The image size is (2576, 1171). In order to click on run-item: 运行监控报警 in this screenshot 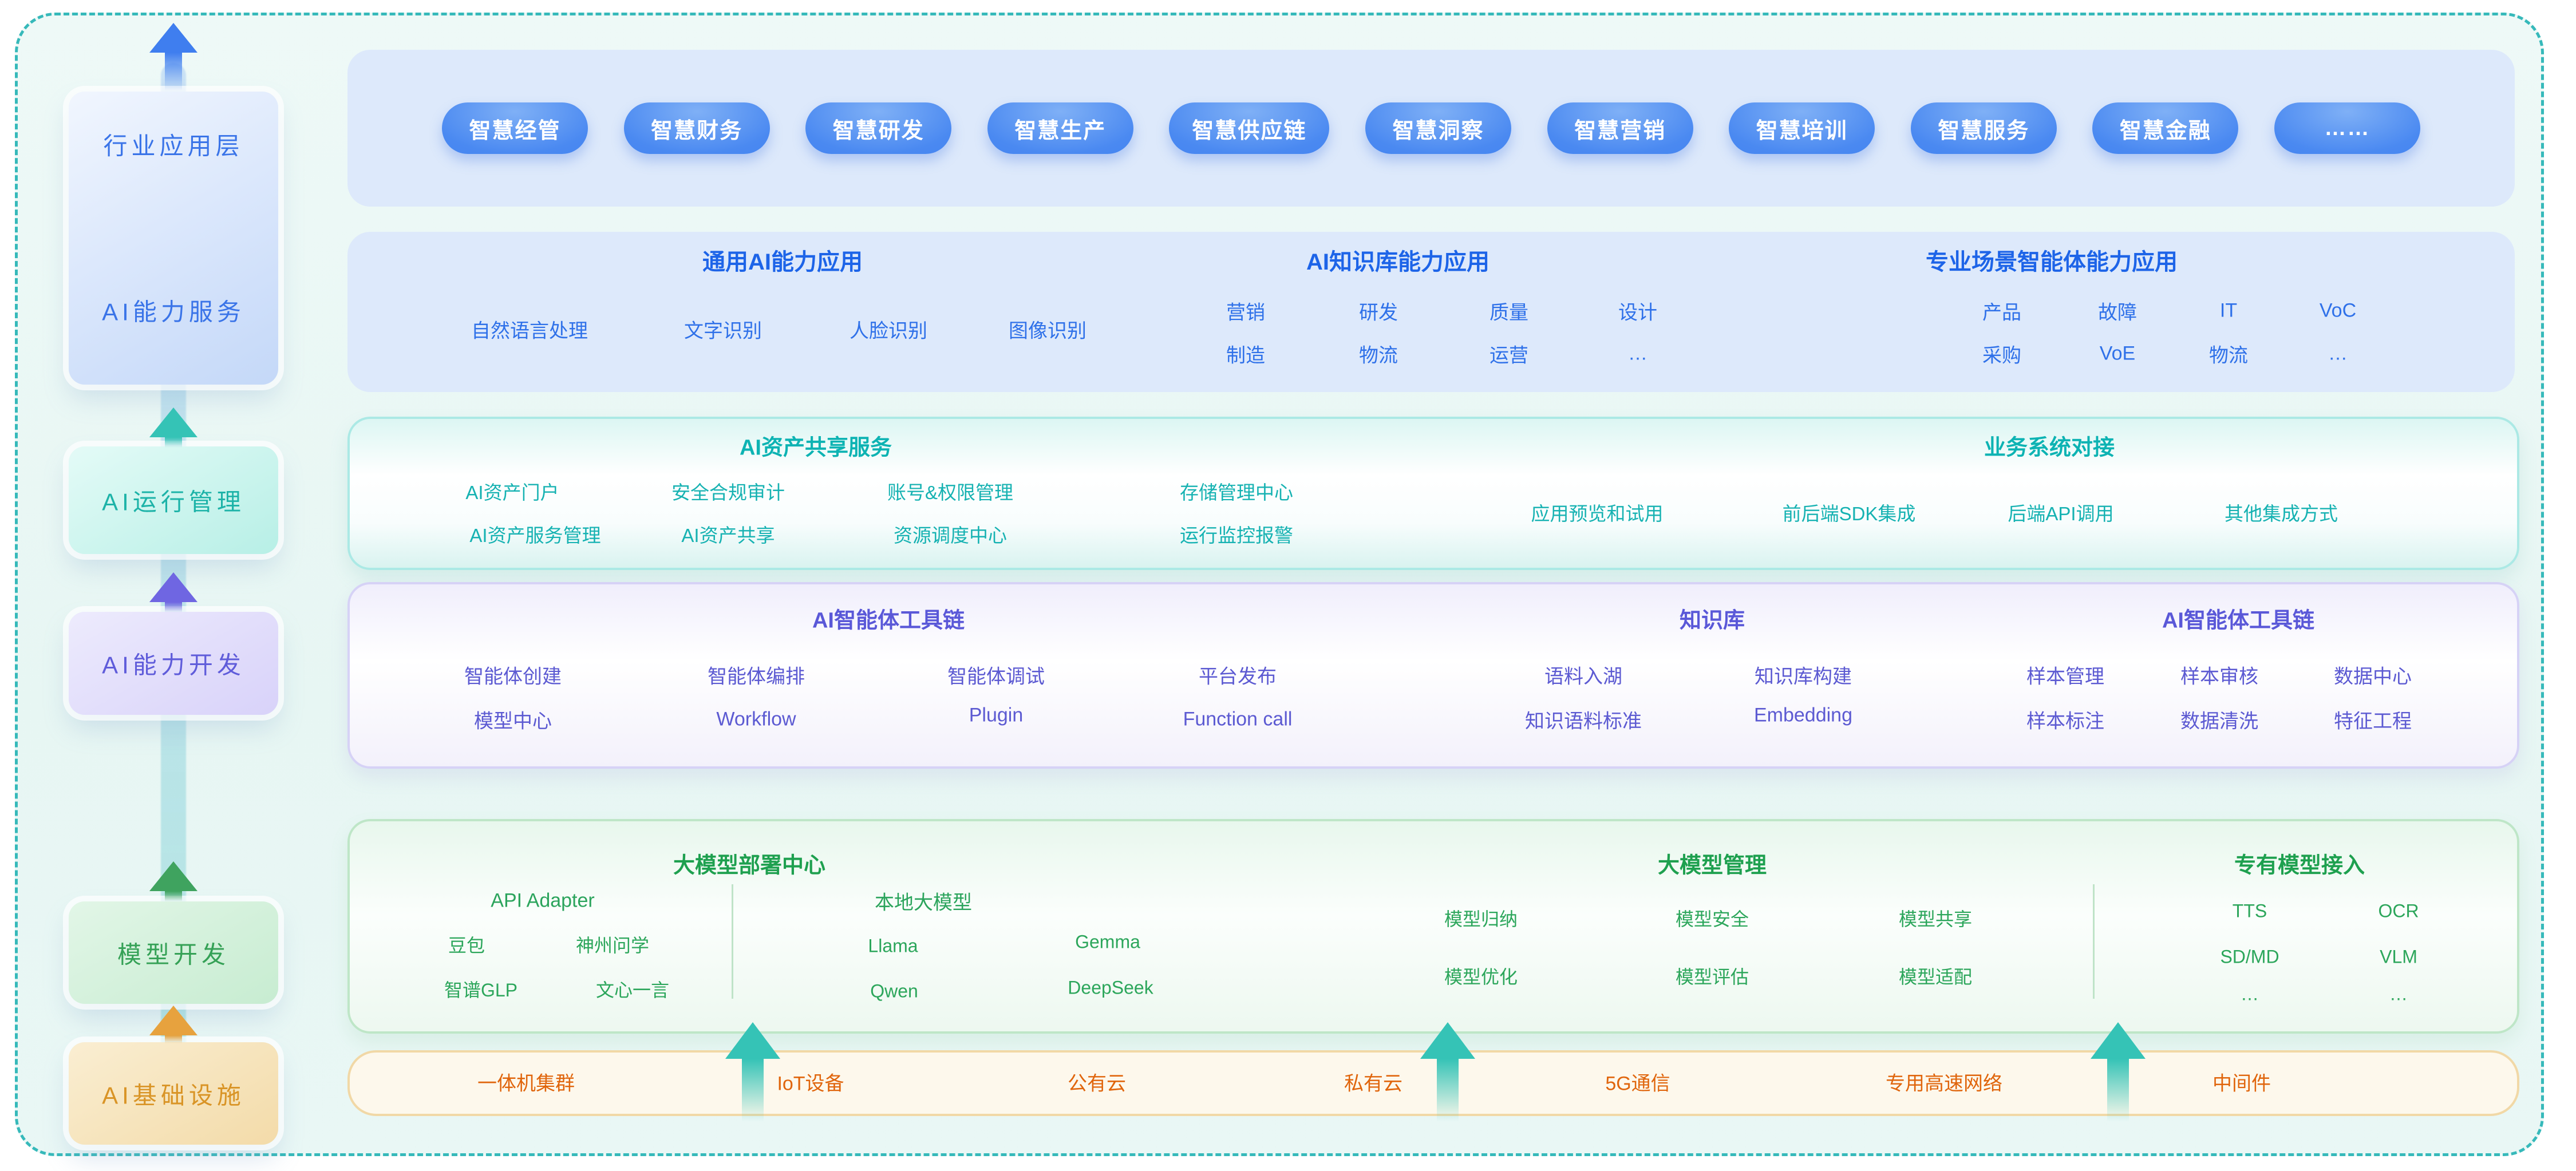, I will do `click(1236, 535)`.